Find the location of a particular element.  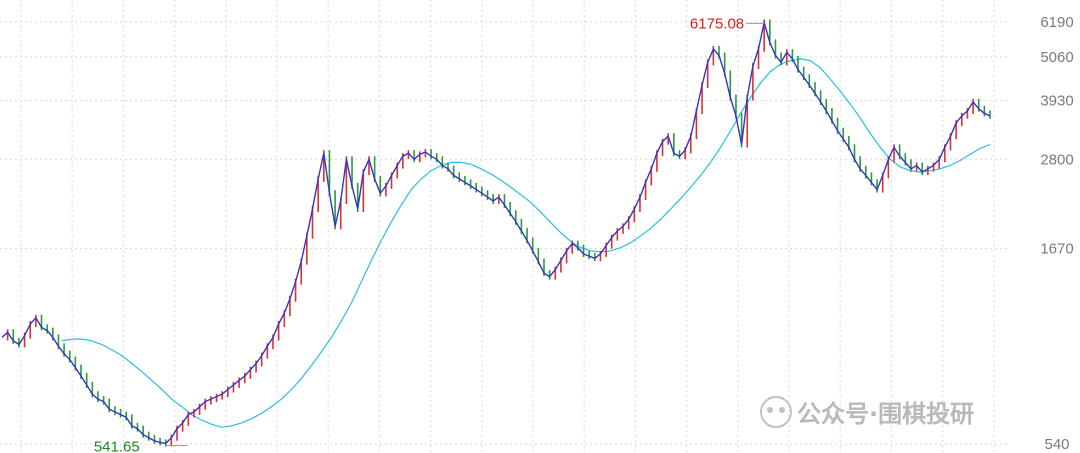

y-tick-label: 5060 is located at coordinates (1056, 57).